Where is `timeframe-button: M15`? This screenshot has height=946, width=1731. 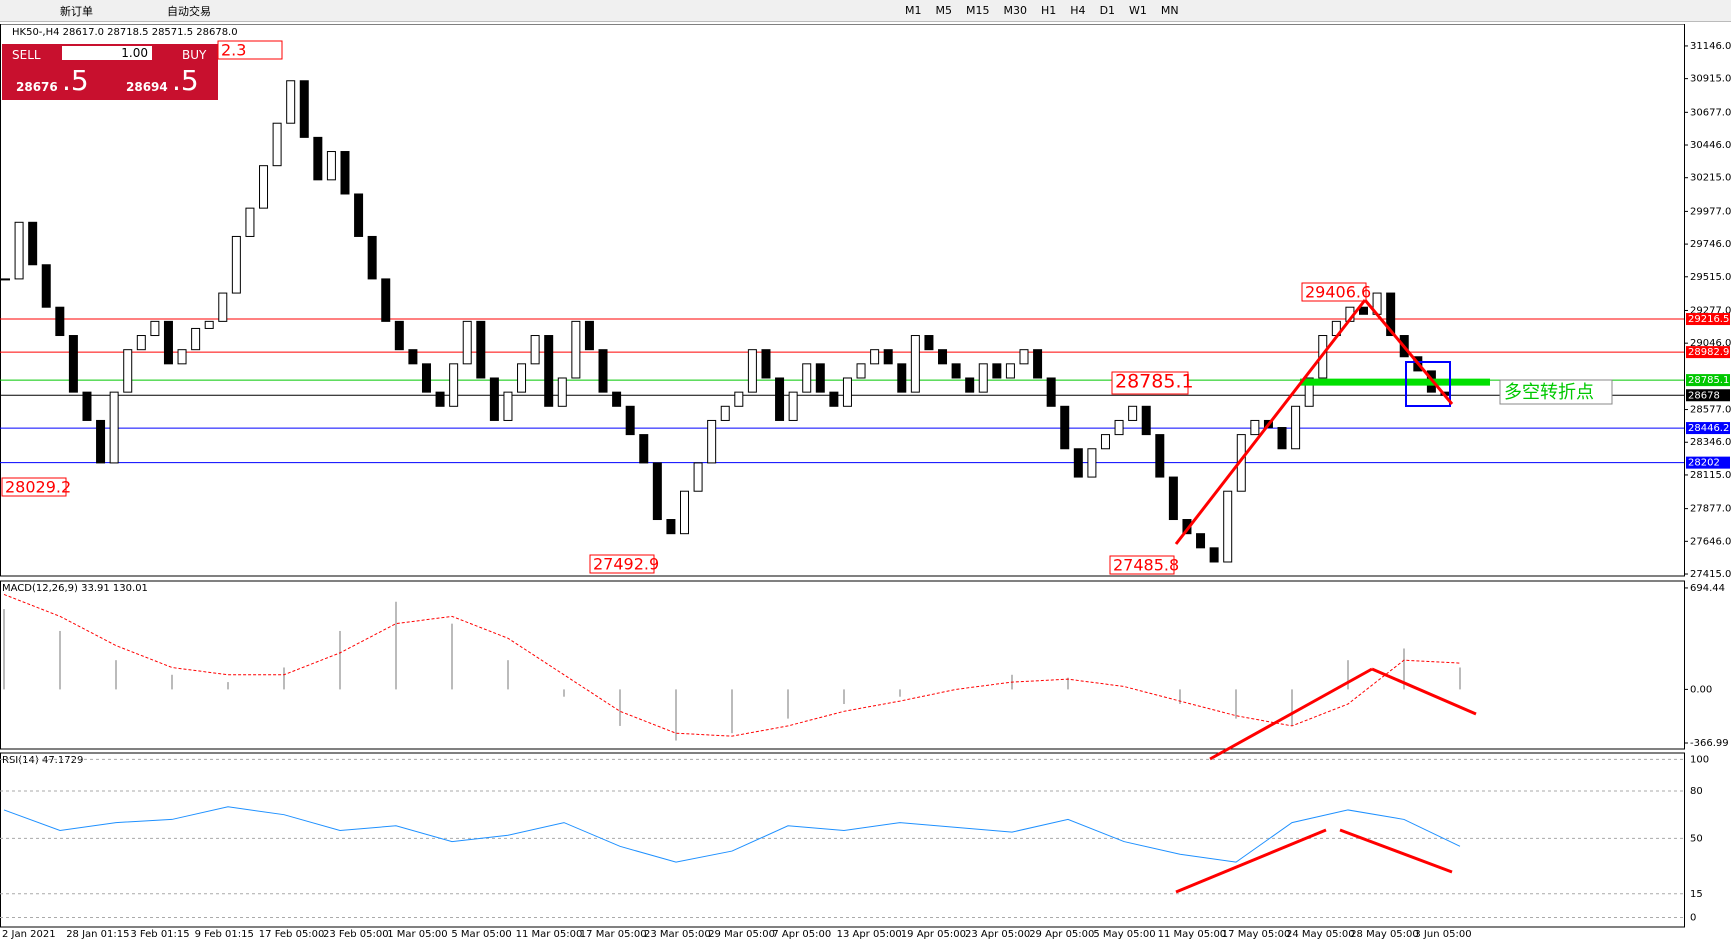 timeframe-button: M15 is located at coordinates (978, 10).